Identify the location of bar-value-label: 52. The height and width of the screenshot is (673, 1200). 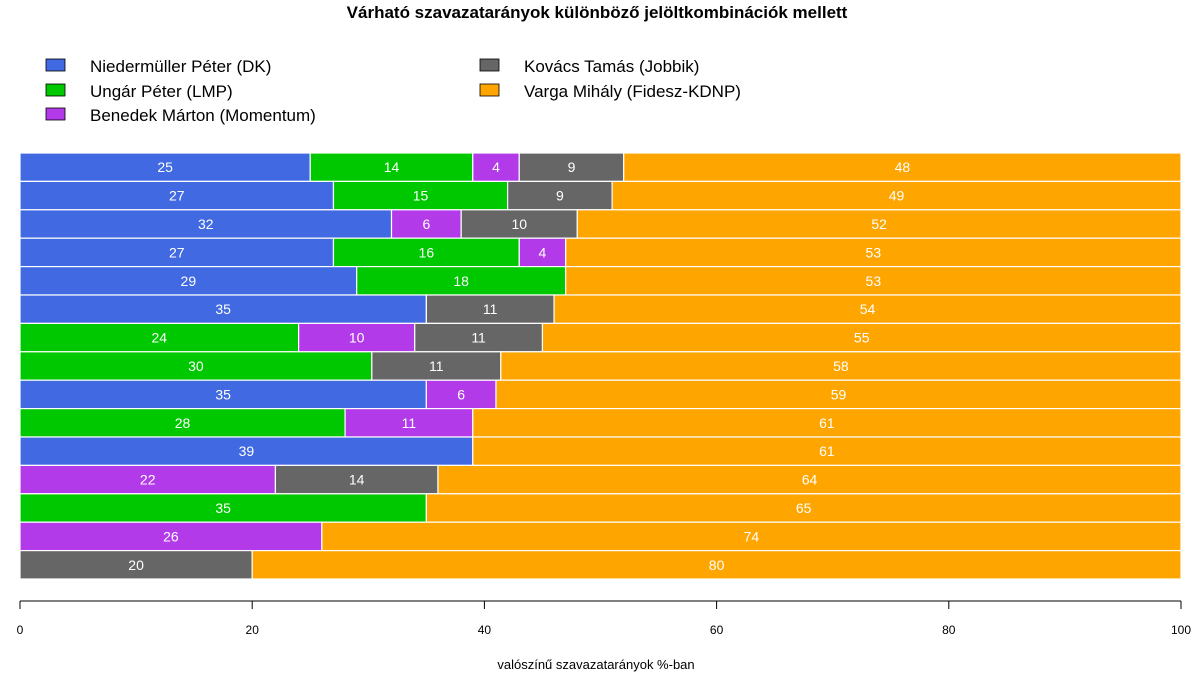
(879, 224).